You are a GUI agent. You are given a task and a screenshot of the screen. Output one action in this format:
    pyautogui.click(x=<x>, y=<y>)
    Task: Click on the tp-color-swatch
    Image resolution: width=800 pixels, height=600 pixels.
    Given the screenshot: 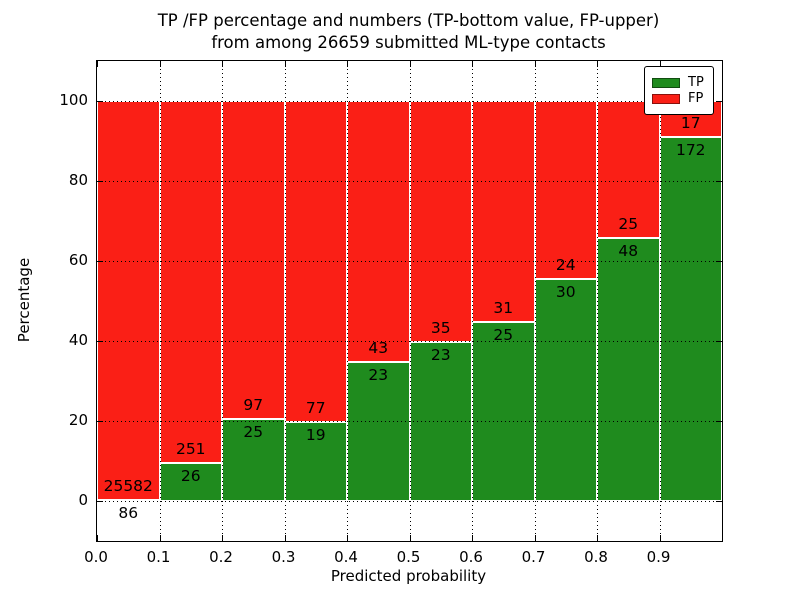 What is the action you would take?
    pyautogui.click(x=666, y=82)
    